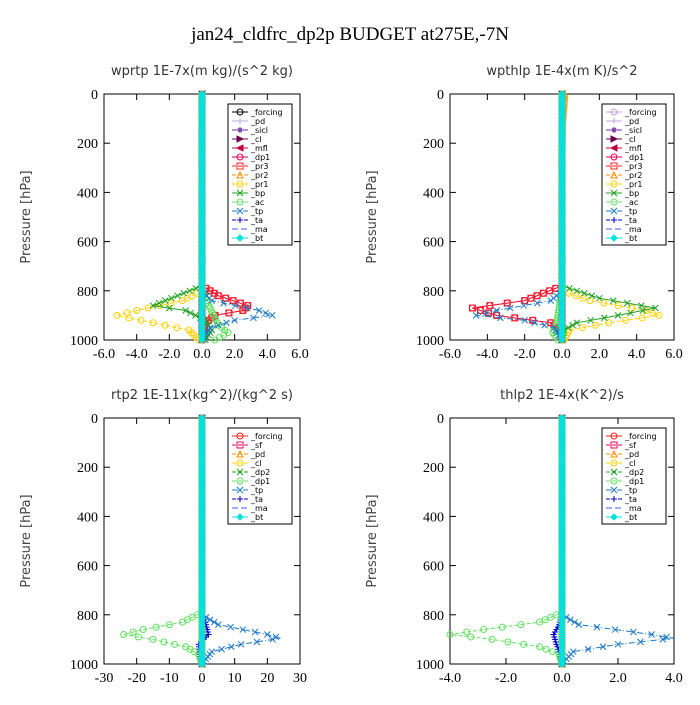 This screenshot has width=700, height=705. What do you see at coordinates (202, 395) in the screenshot?
I see `chart-title: rtp2 1E-11x(kg^2)/(kg^2 s)` at bounding box center [202, 395].